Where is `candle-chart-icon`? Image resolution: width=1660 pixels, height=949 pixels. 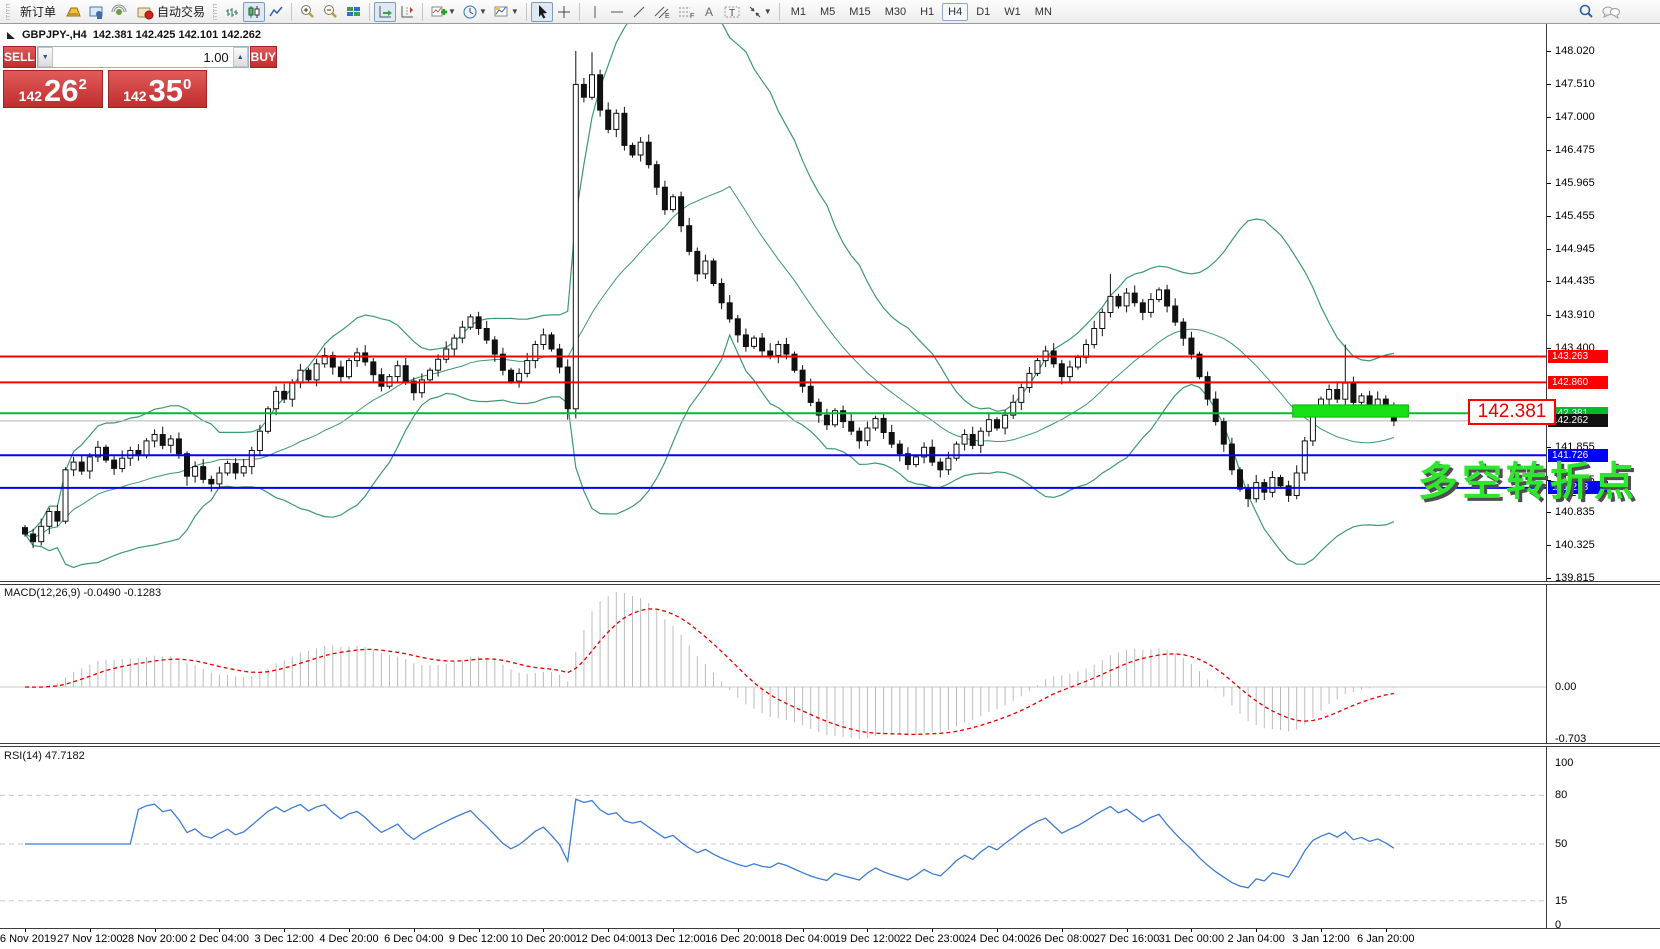
candle-chart-icon is located at coordinates (254, 11).